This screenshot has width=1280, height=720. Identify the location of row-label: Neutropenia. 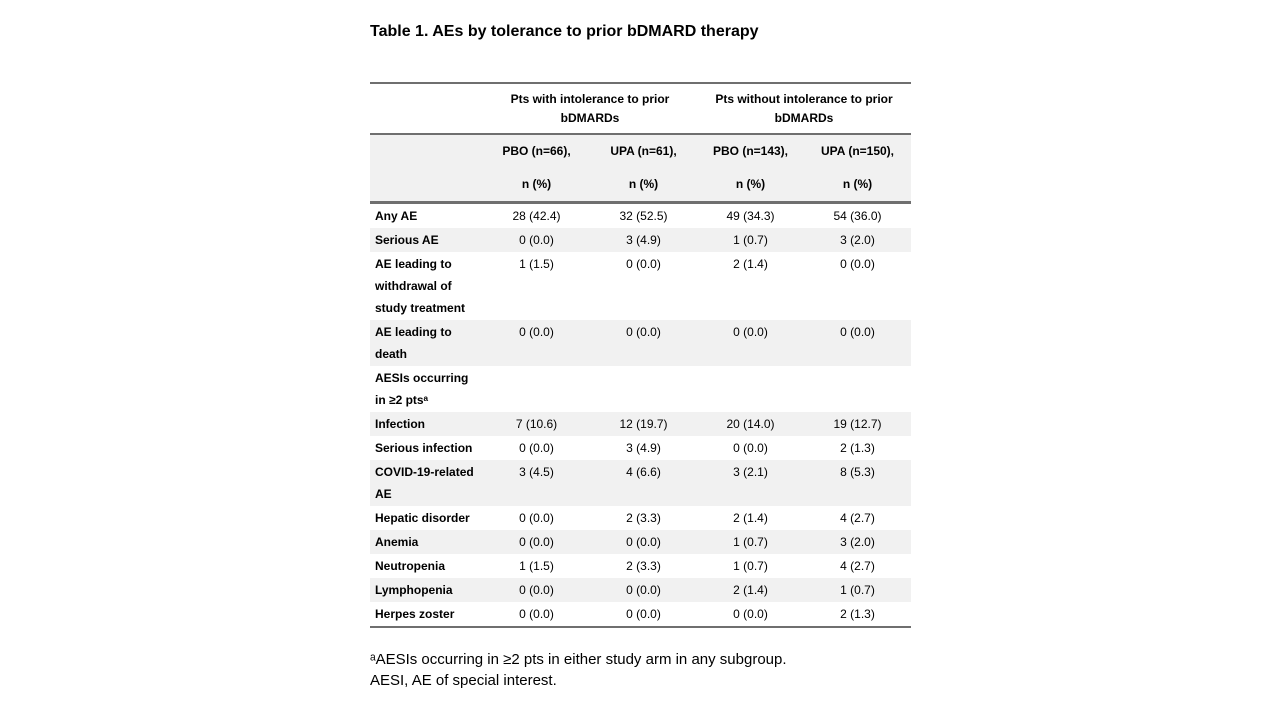
(410, 566).